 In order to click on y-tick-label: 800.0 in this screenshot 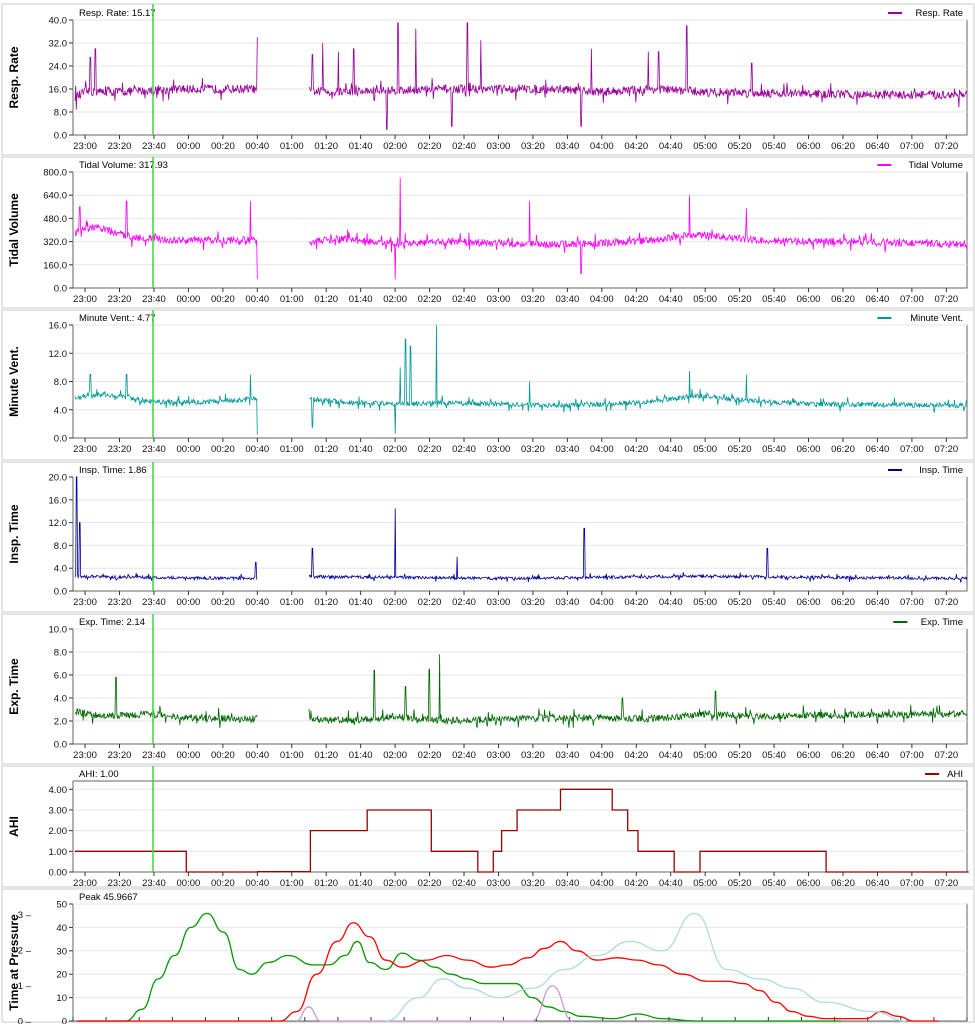, I will do `click(55, 173)`.